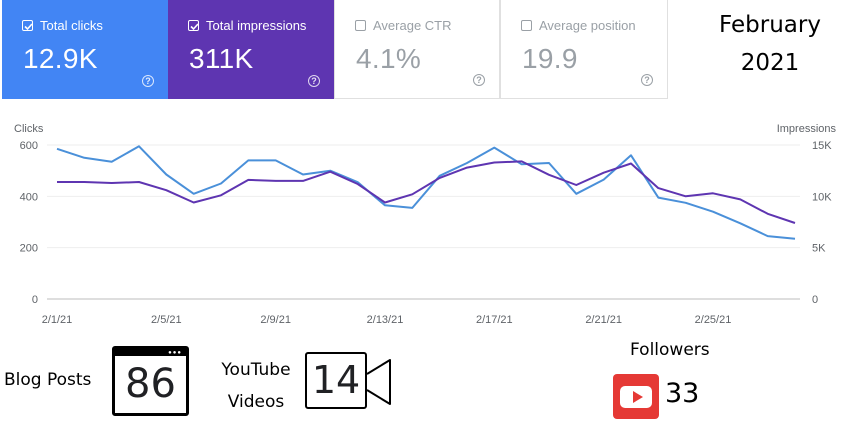 The width and height of the screenshot is (850, 425). What do you see at coordinates (713, 320) in the screenshot?
I see `x-tick-label: 2/25/21` at bounding box center [713, 320].